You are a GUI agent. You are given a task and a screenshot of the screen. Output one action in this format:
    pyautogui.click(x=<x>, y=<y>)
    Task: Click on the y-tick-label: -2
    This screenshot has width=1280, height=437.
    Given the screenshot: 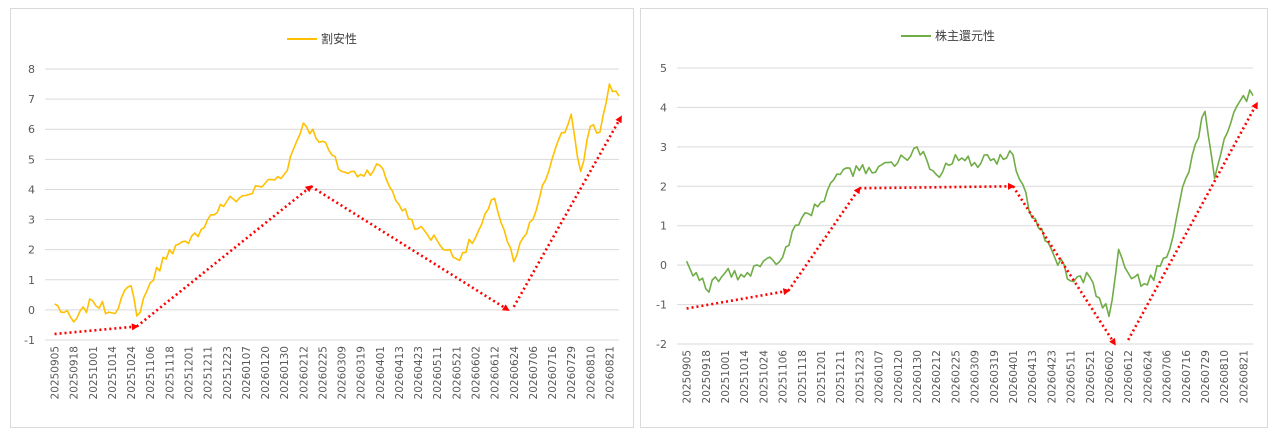 What is the action you would take?
    pyautogui.click(x=661, y=344)
    